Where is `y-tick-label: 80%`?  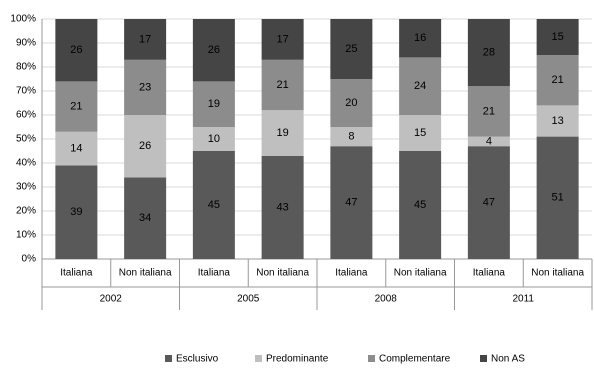
y-tick-label: 80% is located at coordinates (26, 67).